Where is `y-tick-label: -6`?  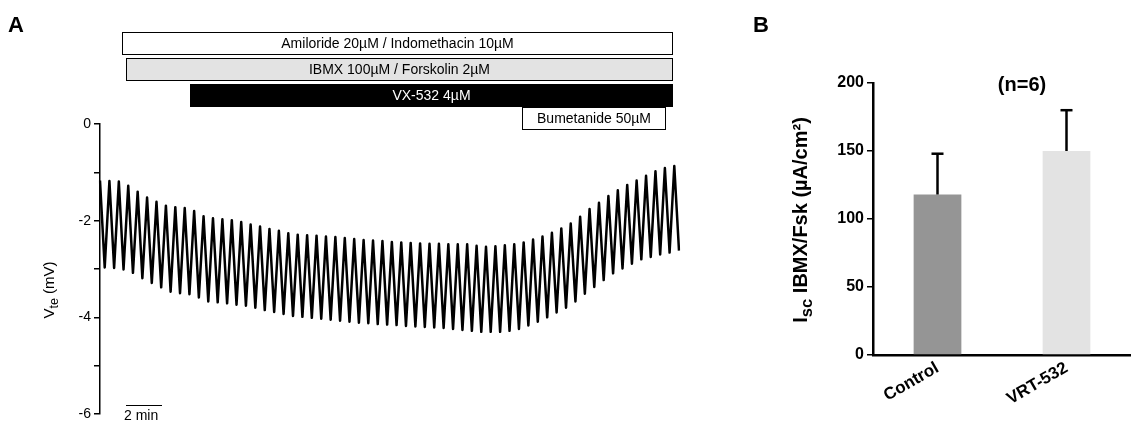
y-tick-label: -6 is located at coordinates (85, 412).